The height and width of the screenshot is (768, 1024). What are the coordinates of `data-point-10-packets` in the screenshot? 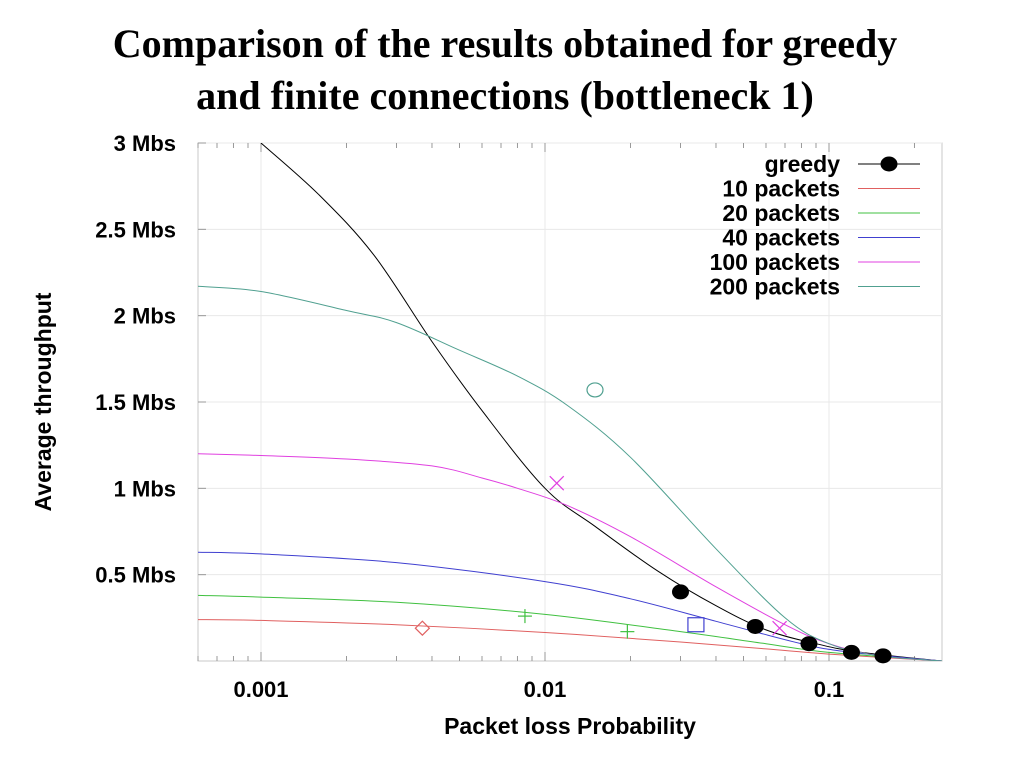 It's located at (422, 628).